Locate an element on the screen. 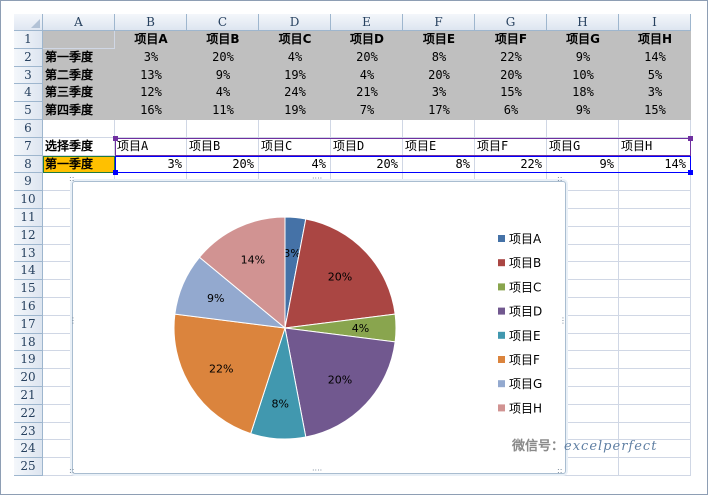 Image resolution: width=710 pixels, height=497 pixels. chart-category-cell: 项目E is located at coordinates (439, 146).